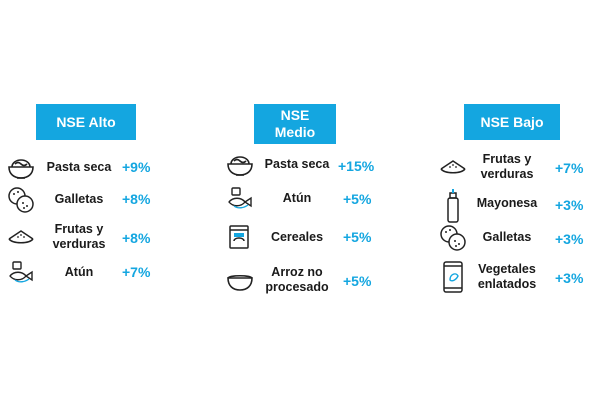 This screenshot has width=600, height=400. I want to click on list-item: Galletas +8%, so click(101, 200).